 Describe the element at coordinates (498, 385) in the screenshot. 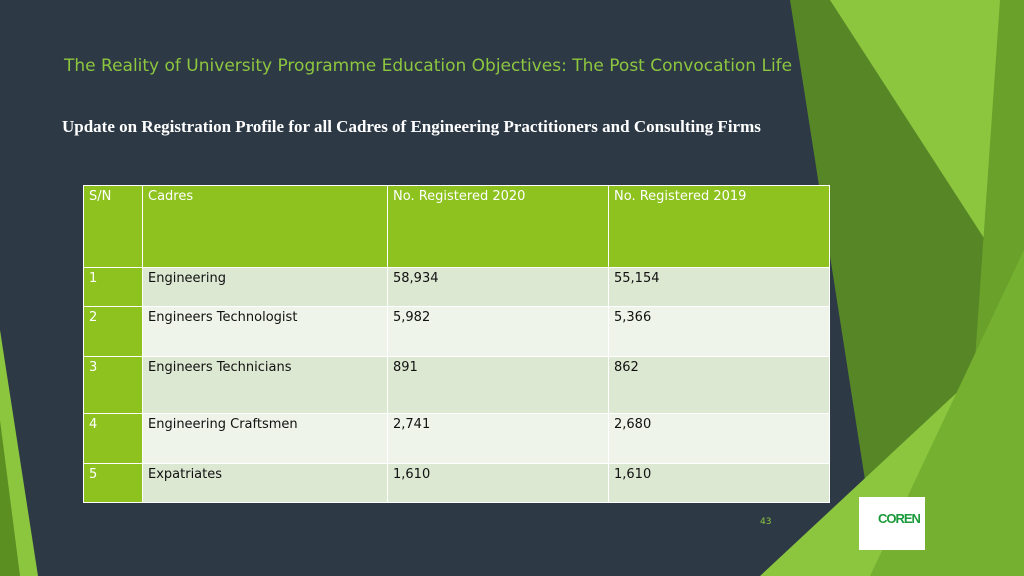

I see `table-cell: 891` at that location.